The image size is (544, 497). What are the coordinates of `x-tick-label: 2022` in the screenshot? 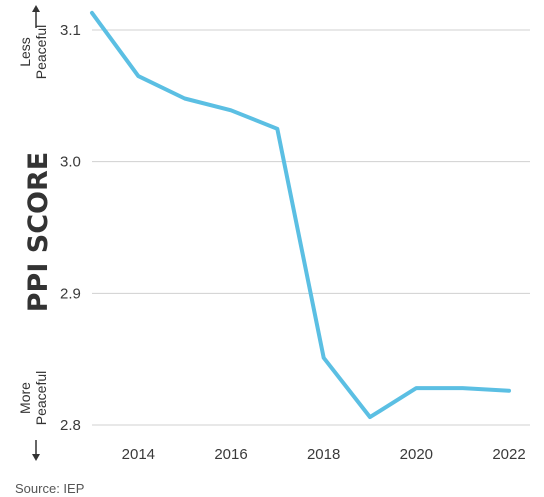 It's located at (508, 454).